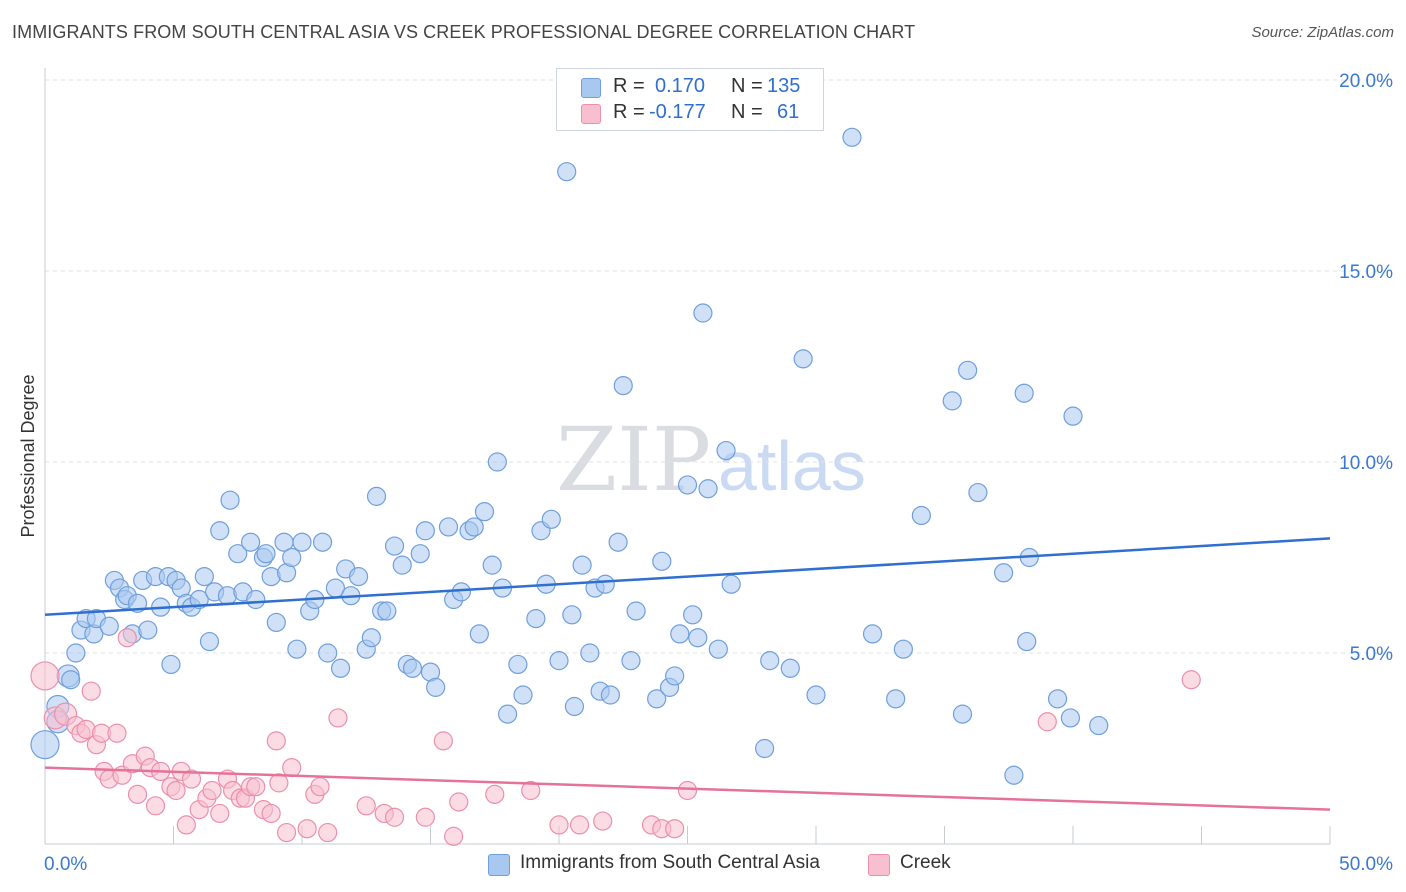 The image size is (1406, 892). What do you see at coordinates (1366, 864) in the screenshot?
I see `x-tick-label: 50.0%` at bounding box center [1366, 864].